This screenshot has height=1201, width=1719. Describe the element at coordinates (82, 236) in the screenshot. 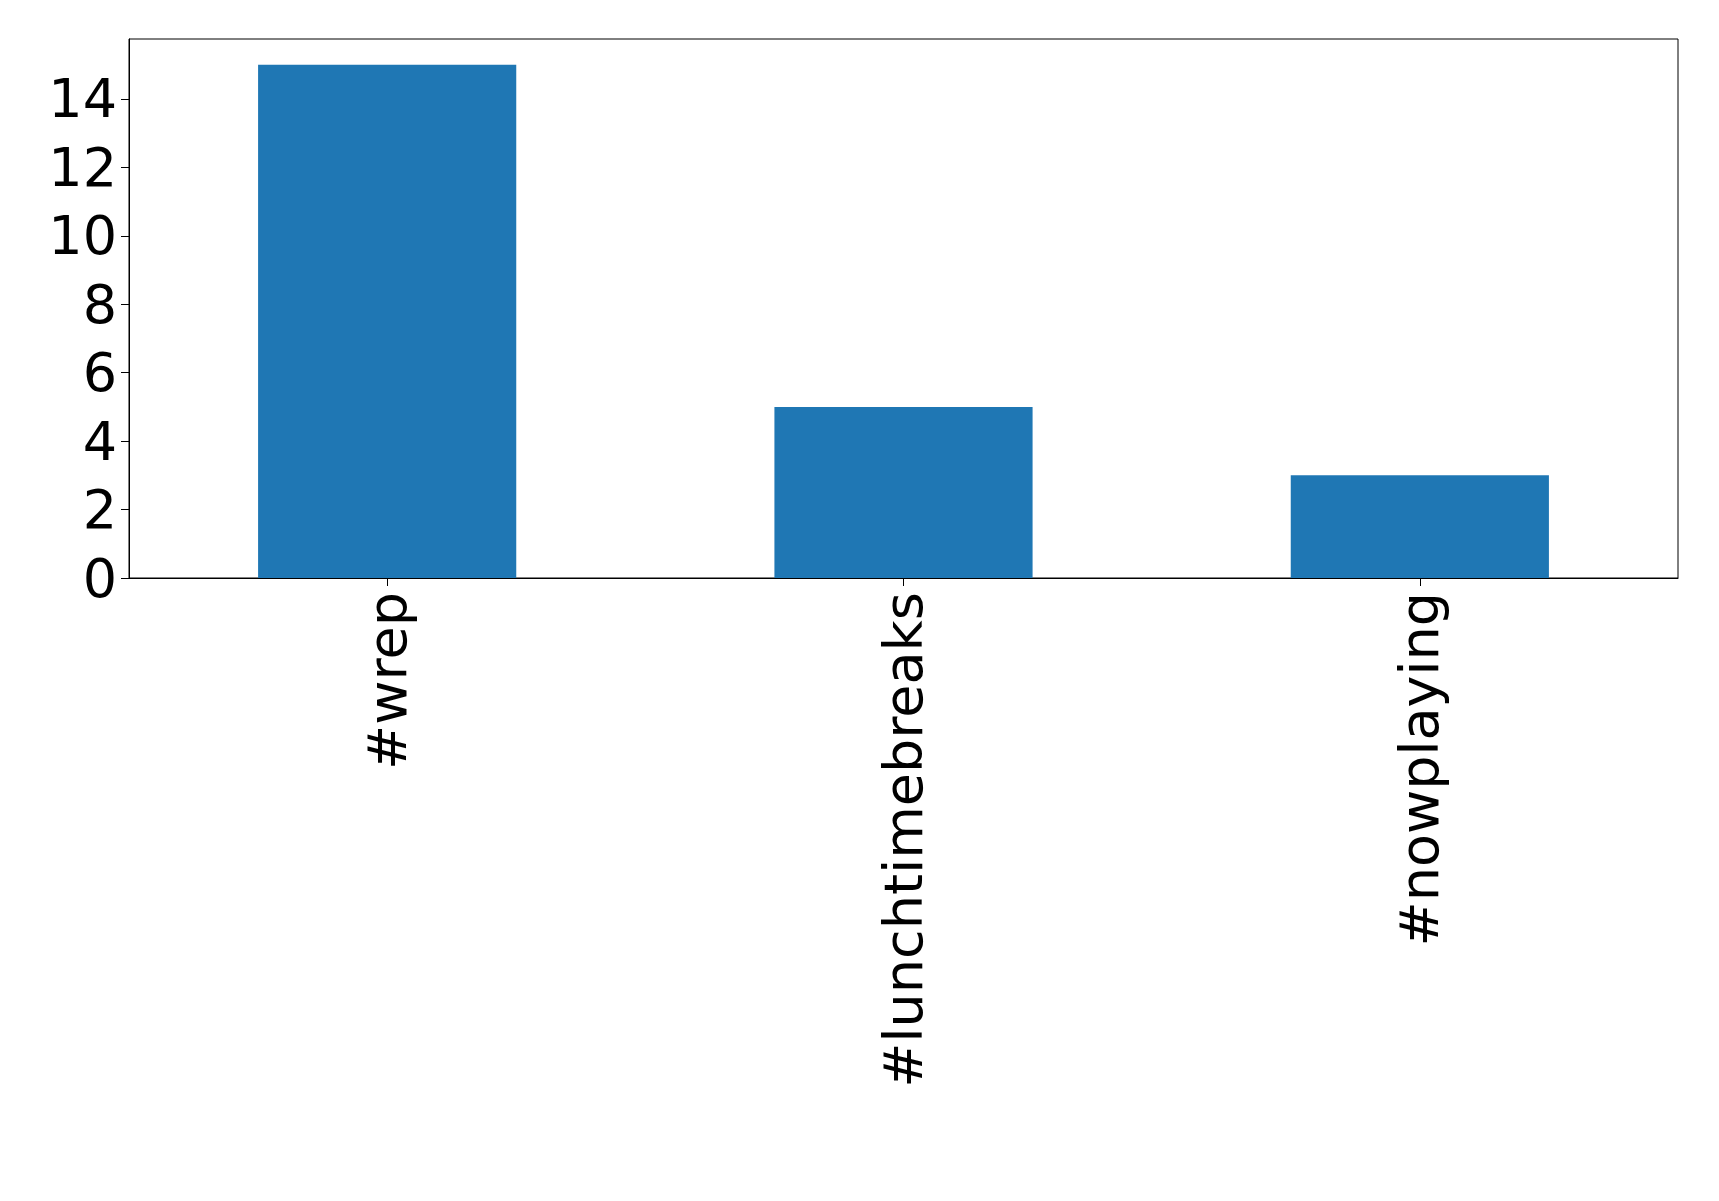

I see `y-tick-label: 10` at that location.